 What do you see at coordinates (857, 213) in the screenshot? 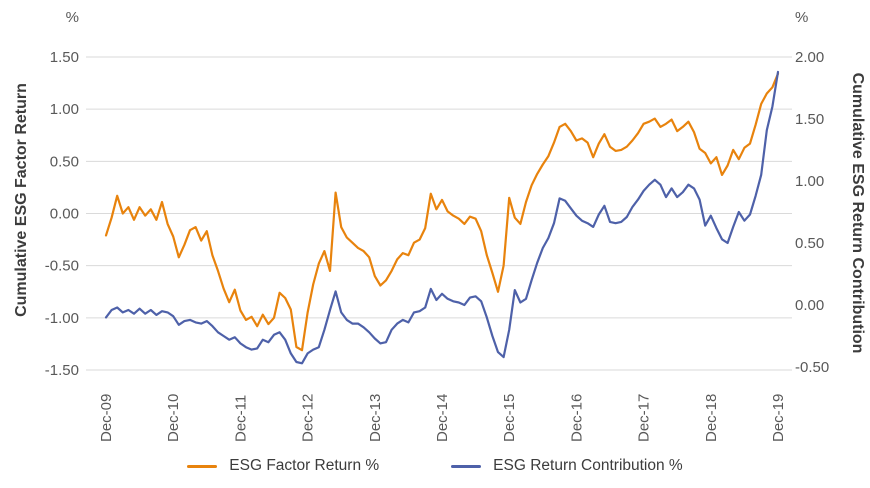
I see `right-axis-title: Cumulative ESG Return Contribution` at bounding box center [857, 213].